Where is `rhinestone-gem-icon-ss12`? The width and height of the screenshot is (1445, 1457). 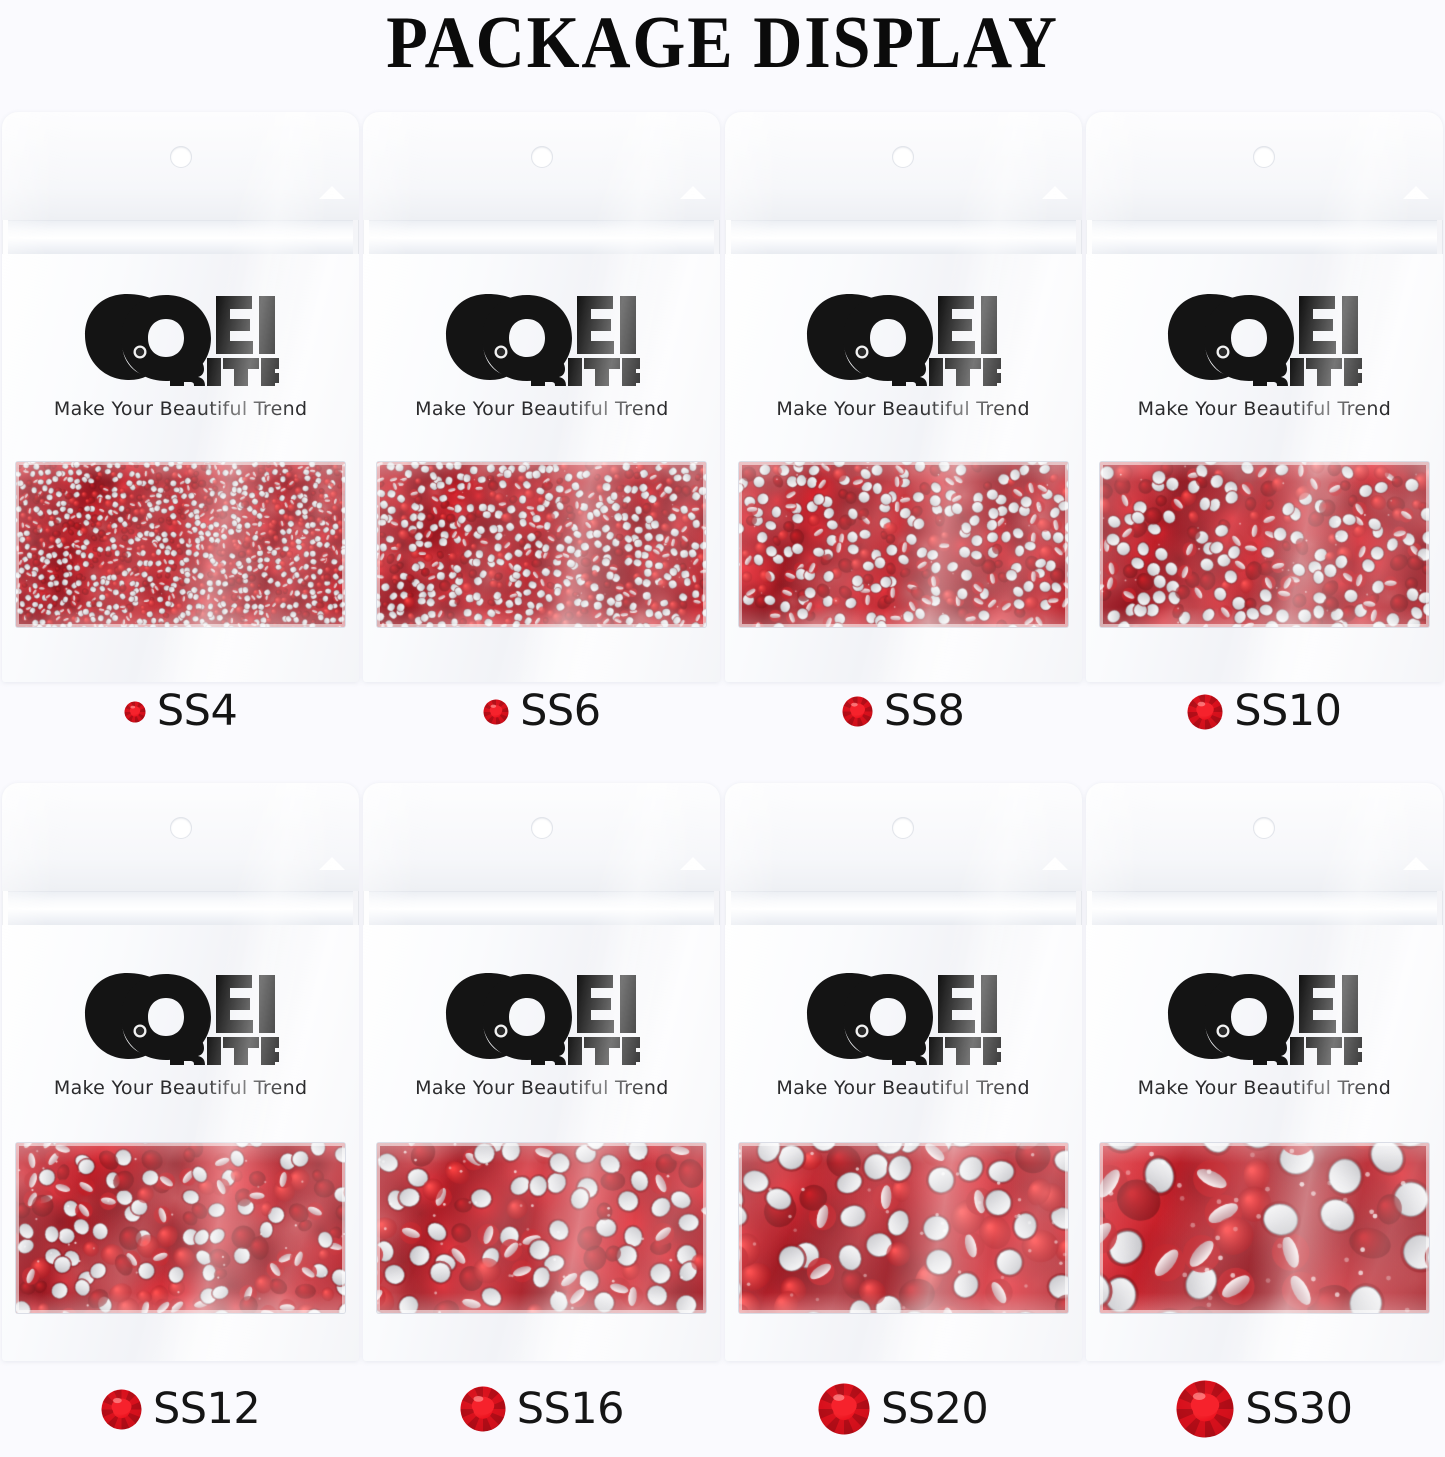
rhinestone-gem-icon-ss12 is located at coordinates (121, 1409).